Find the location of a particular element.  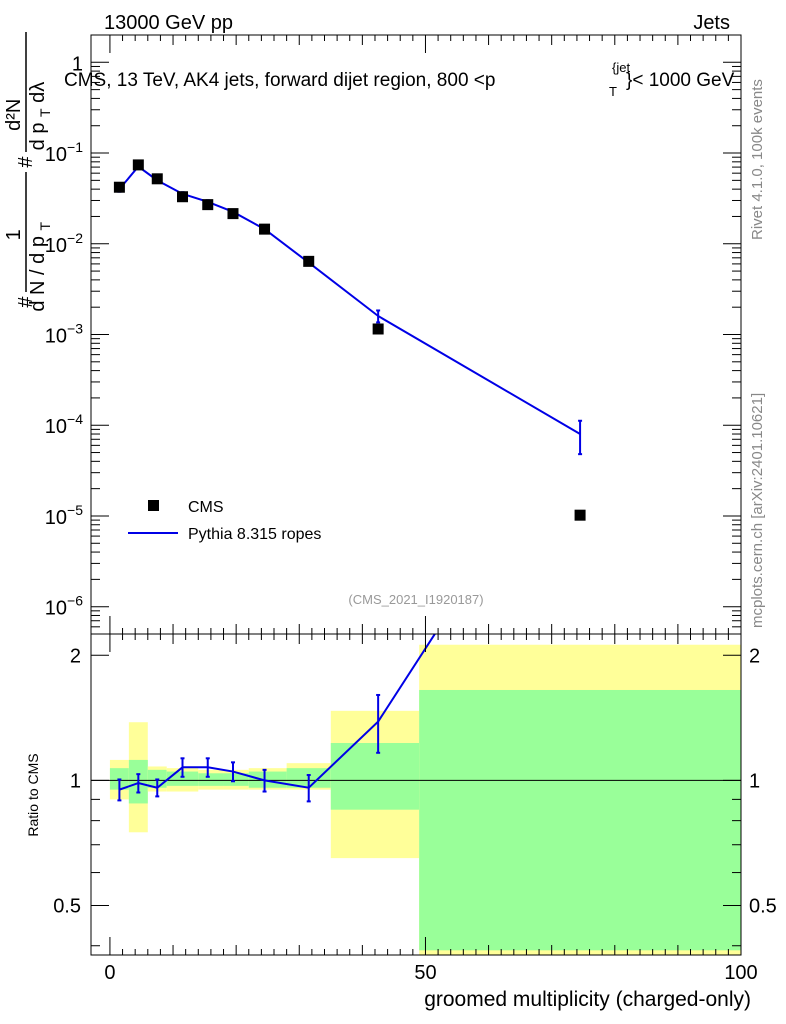

ratio-y-tick-label: 1 is located at coordinates (75, 781).